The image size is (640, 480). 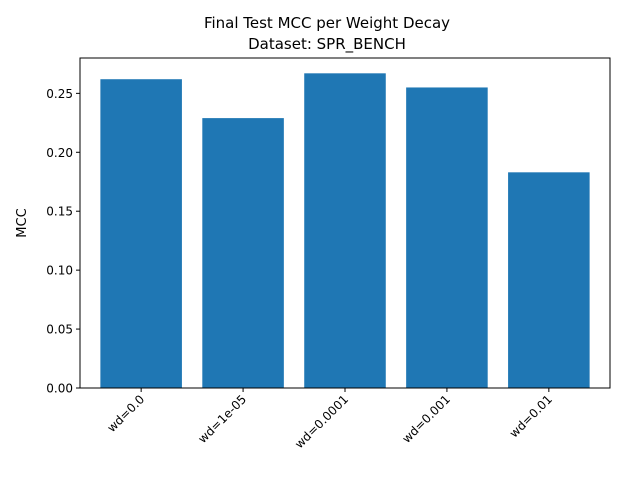 What do you see at coordinates (327, 23) in the screenshot?
I see `chart-title-line1: Final Test MCC per Weight Decay` at bounding box center [327, 23].